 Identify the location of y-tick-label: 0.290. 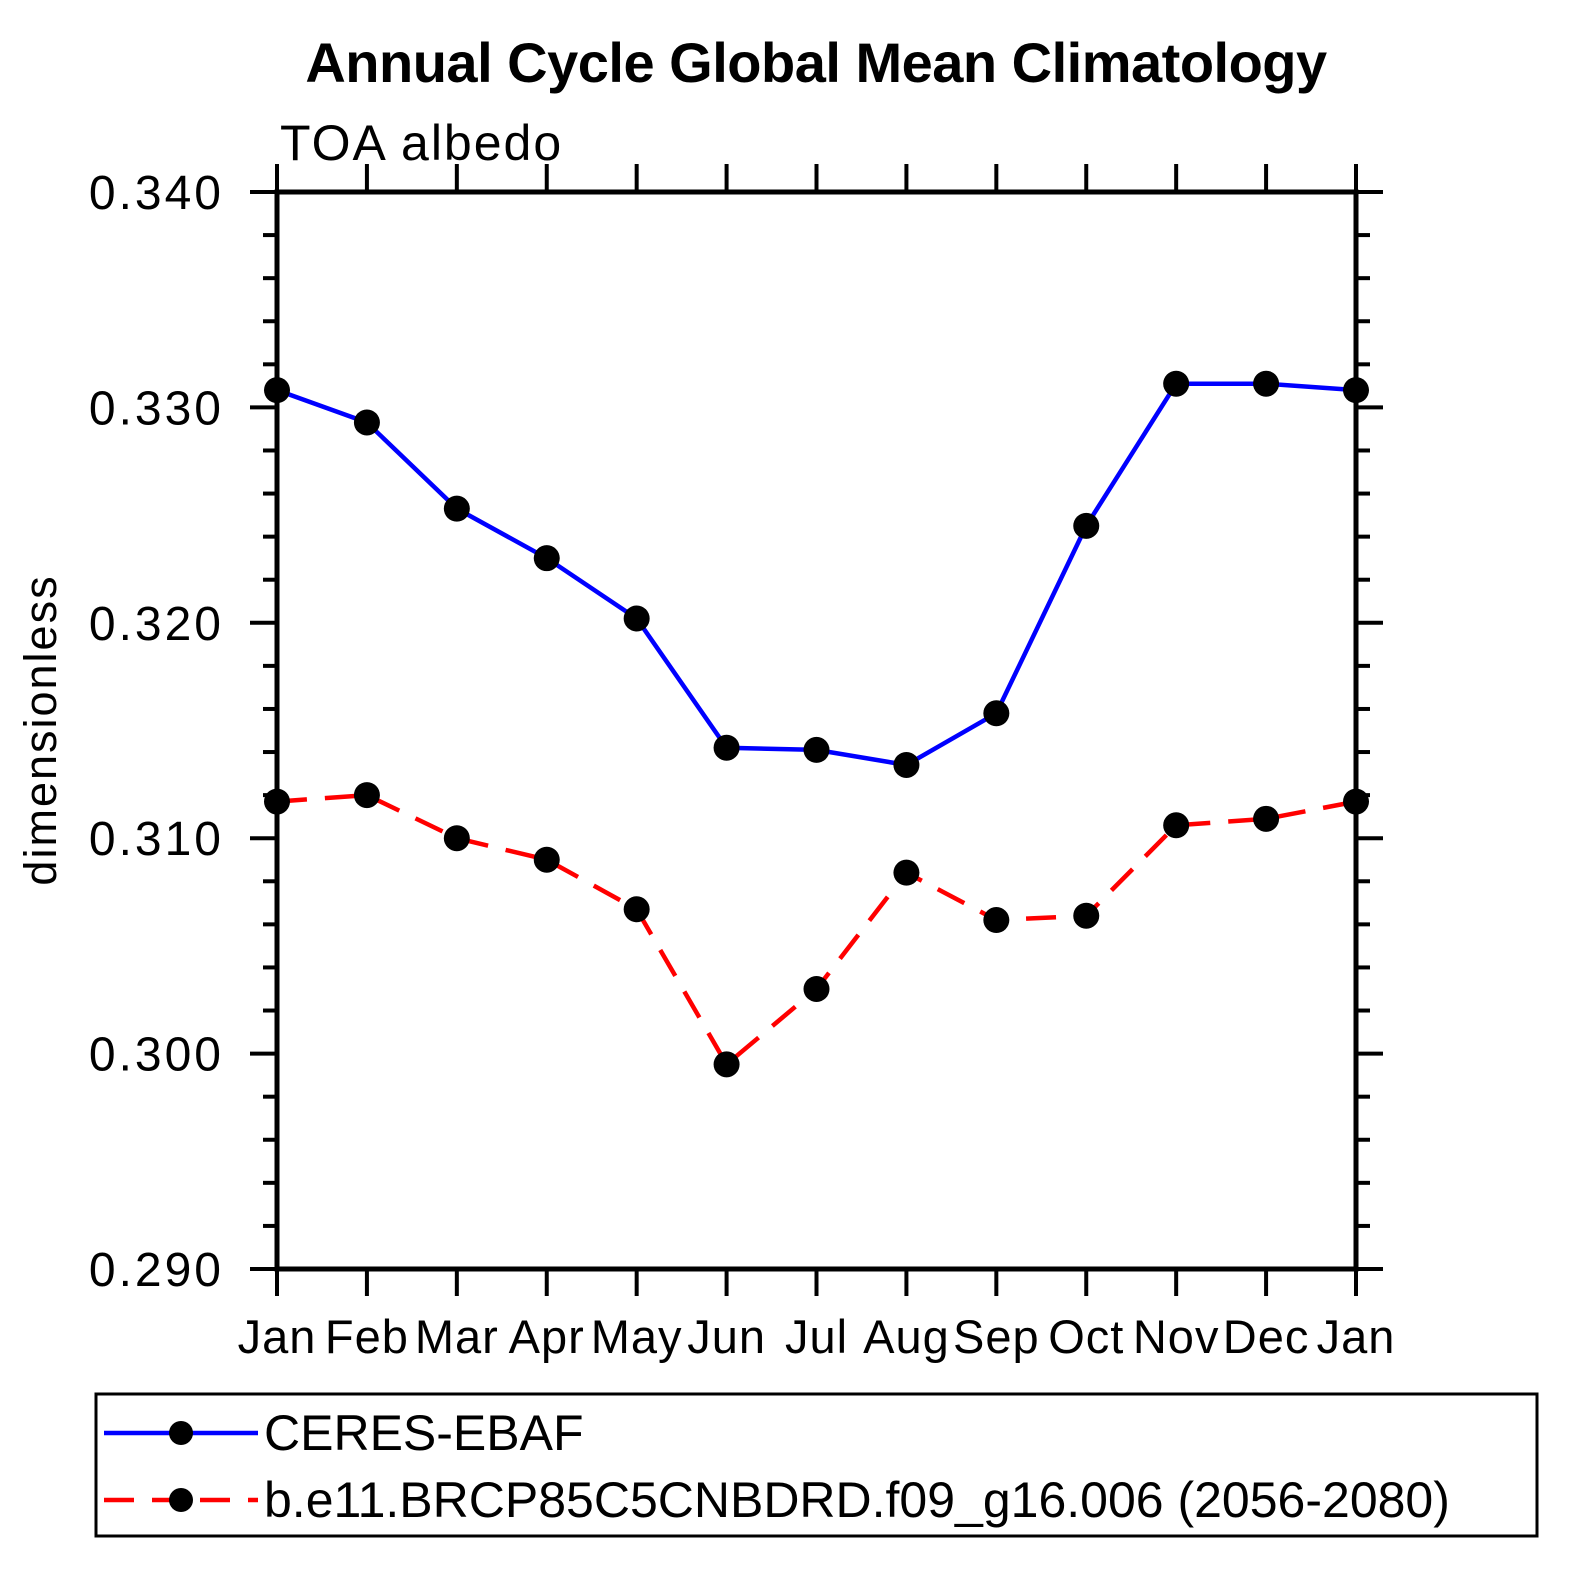
(156, 1270).